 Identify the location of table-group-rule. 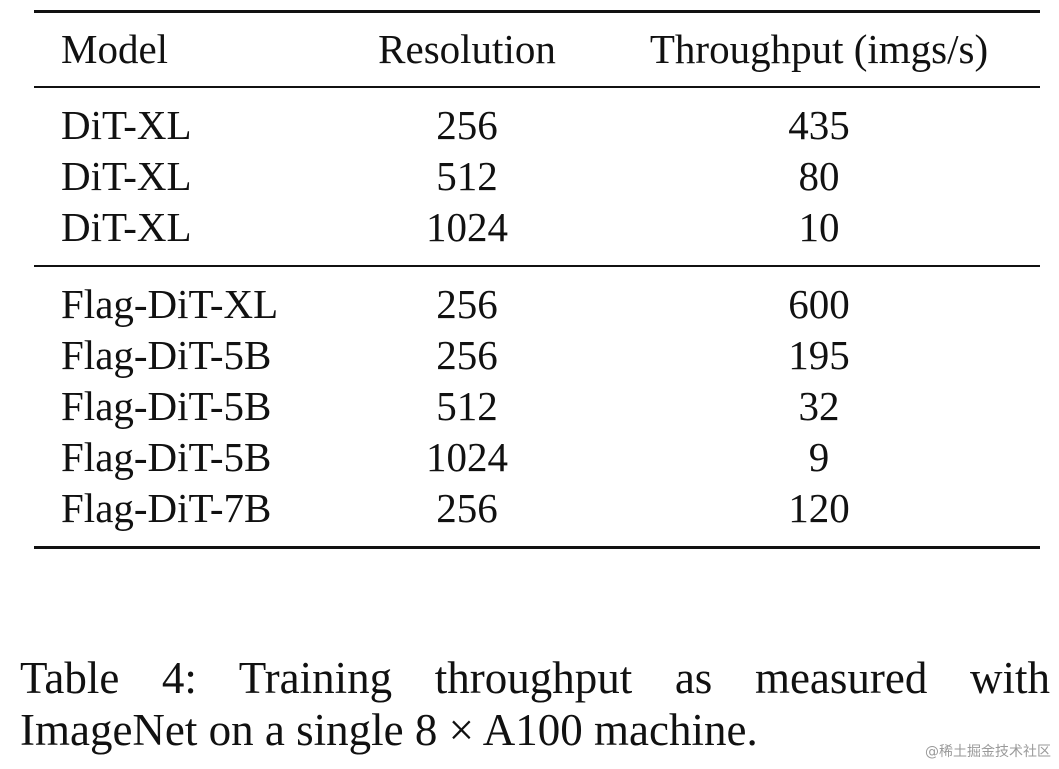
(537, 266).